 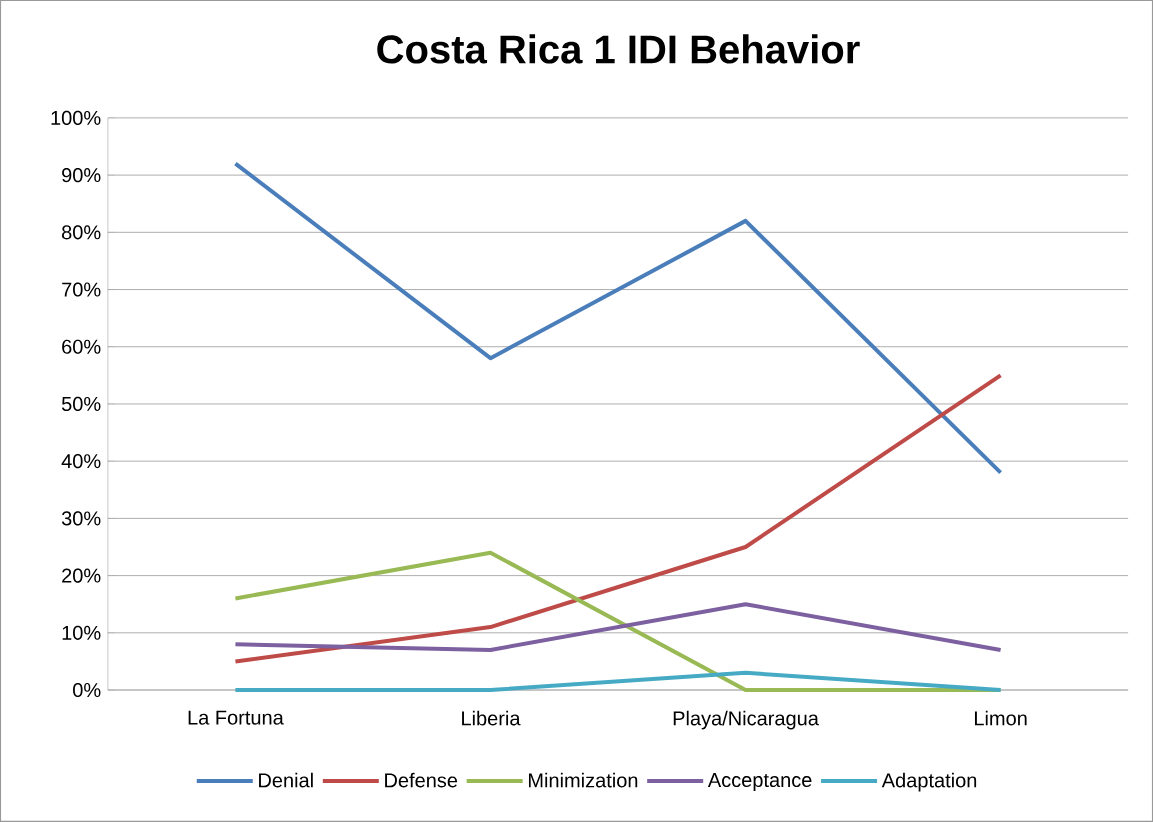 I want to click on y-tick-label: 90%, so click(x=81, y=175).